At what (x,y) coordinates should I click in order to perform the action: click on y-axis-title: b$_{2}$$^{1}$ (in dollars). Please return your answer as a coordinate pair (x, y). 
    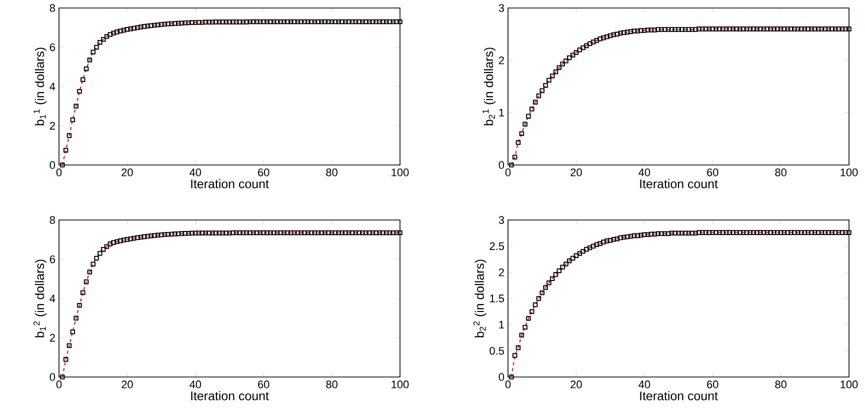
    Looking at the image, I should click on (489, 87).